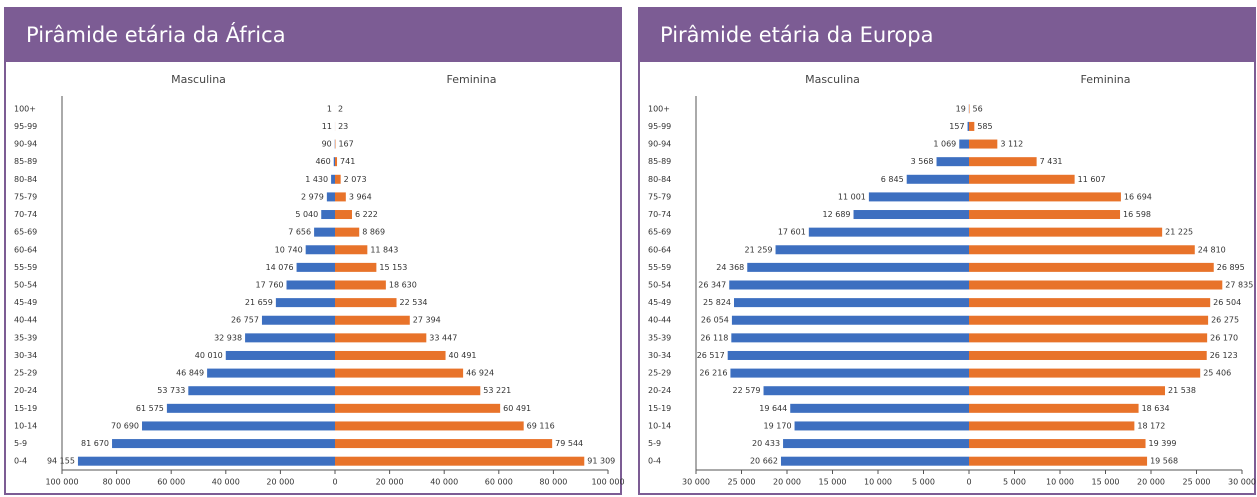  Describe the element at coordinates (340, 108) in the screenshot. I see `value-label: 2` at that location.